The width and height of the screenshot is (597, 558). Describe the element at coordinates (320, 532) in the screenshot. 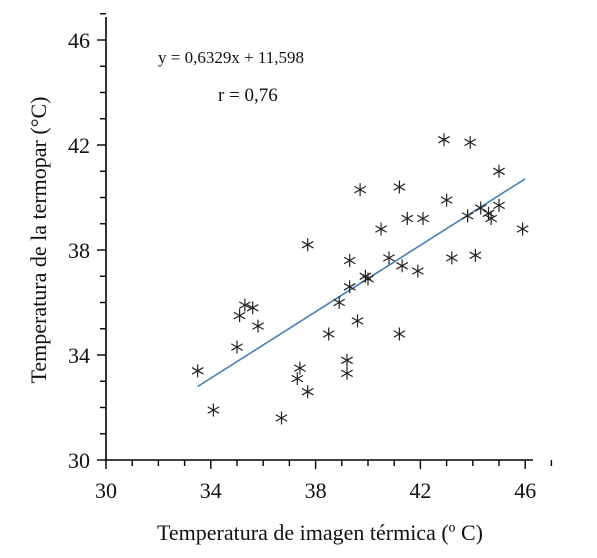

I see `x-axis-title: Temperatura de imagen térmica (º C)` at that location.